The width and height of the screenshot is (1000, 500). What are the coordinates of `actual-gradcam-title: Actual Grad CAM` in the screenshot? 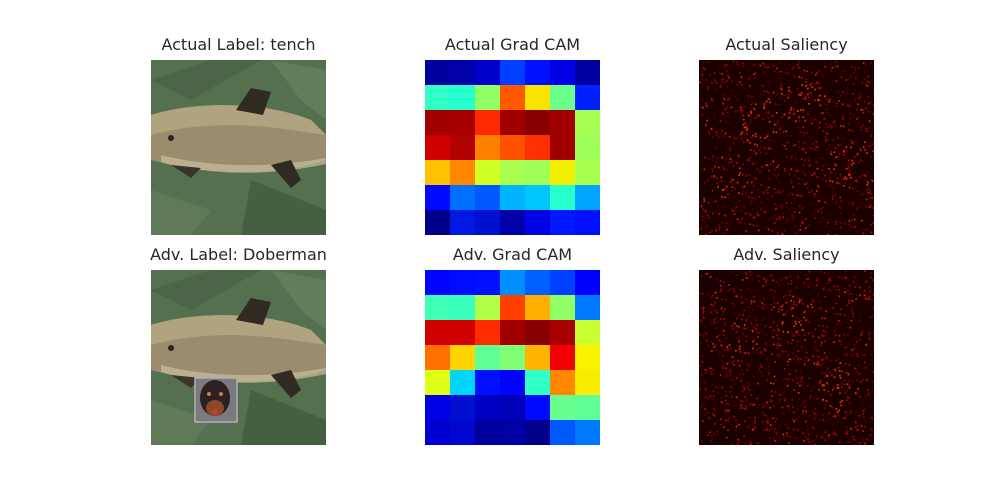 It's located at (512, 44).